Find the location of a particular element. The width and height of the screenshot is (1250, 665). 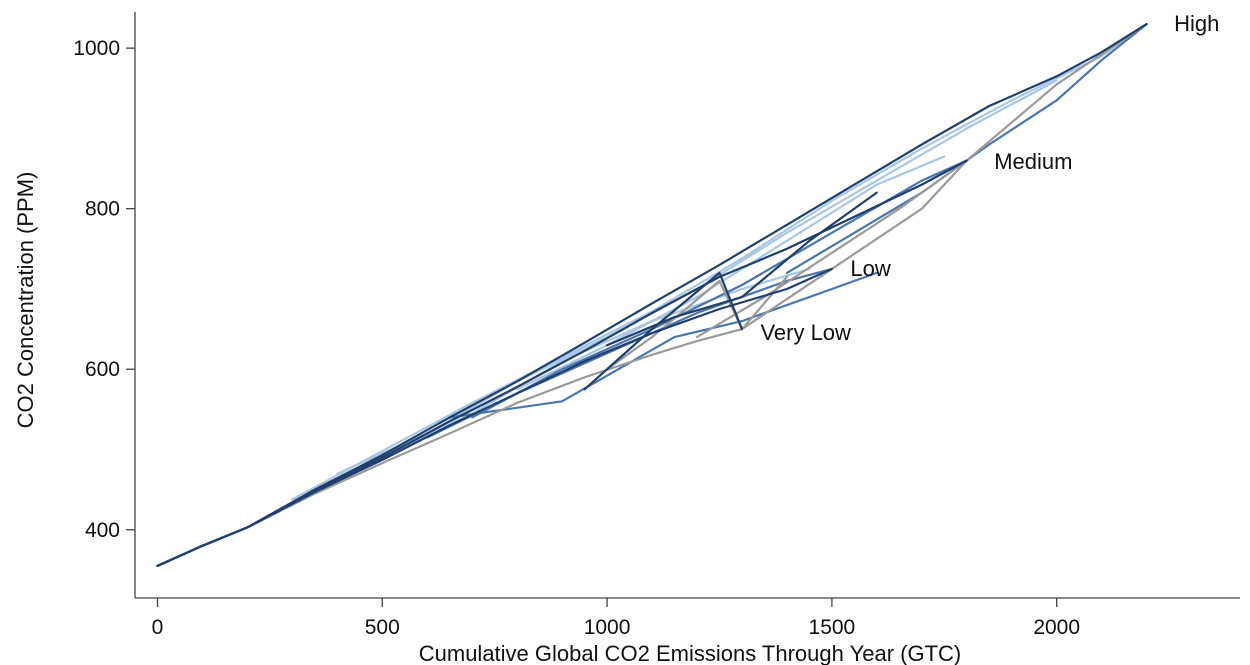

y-tick-label: 600 is located at coordinates (102, 369).